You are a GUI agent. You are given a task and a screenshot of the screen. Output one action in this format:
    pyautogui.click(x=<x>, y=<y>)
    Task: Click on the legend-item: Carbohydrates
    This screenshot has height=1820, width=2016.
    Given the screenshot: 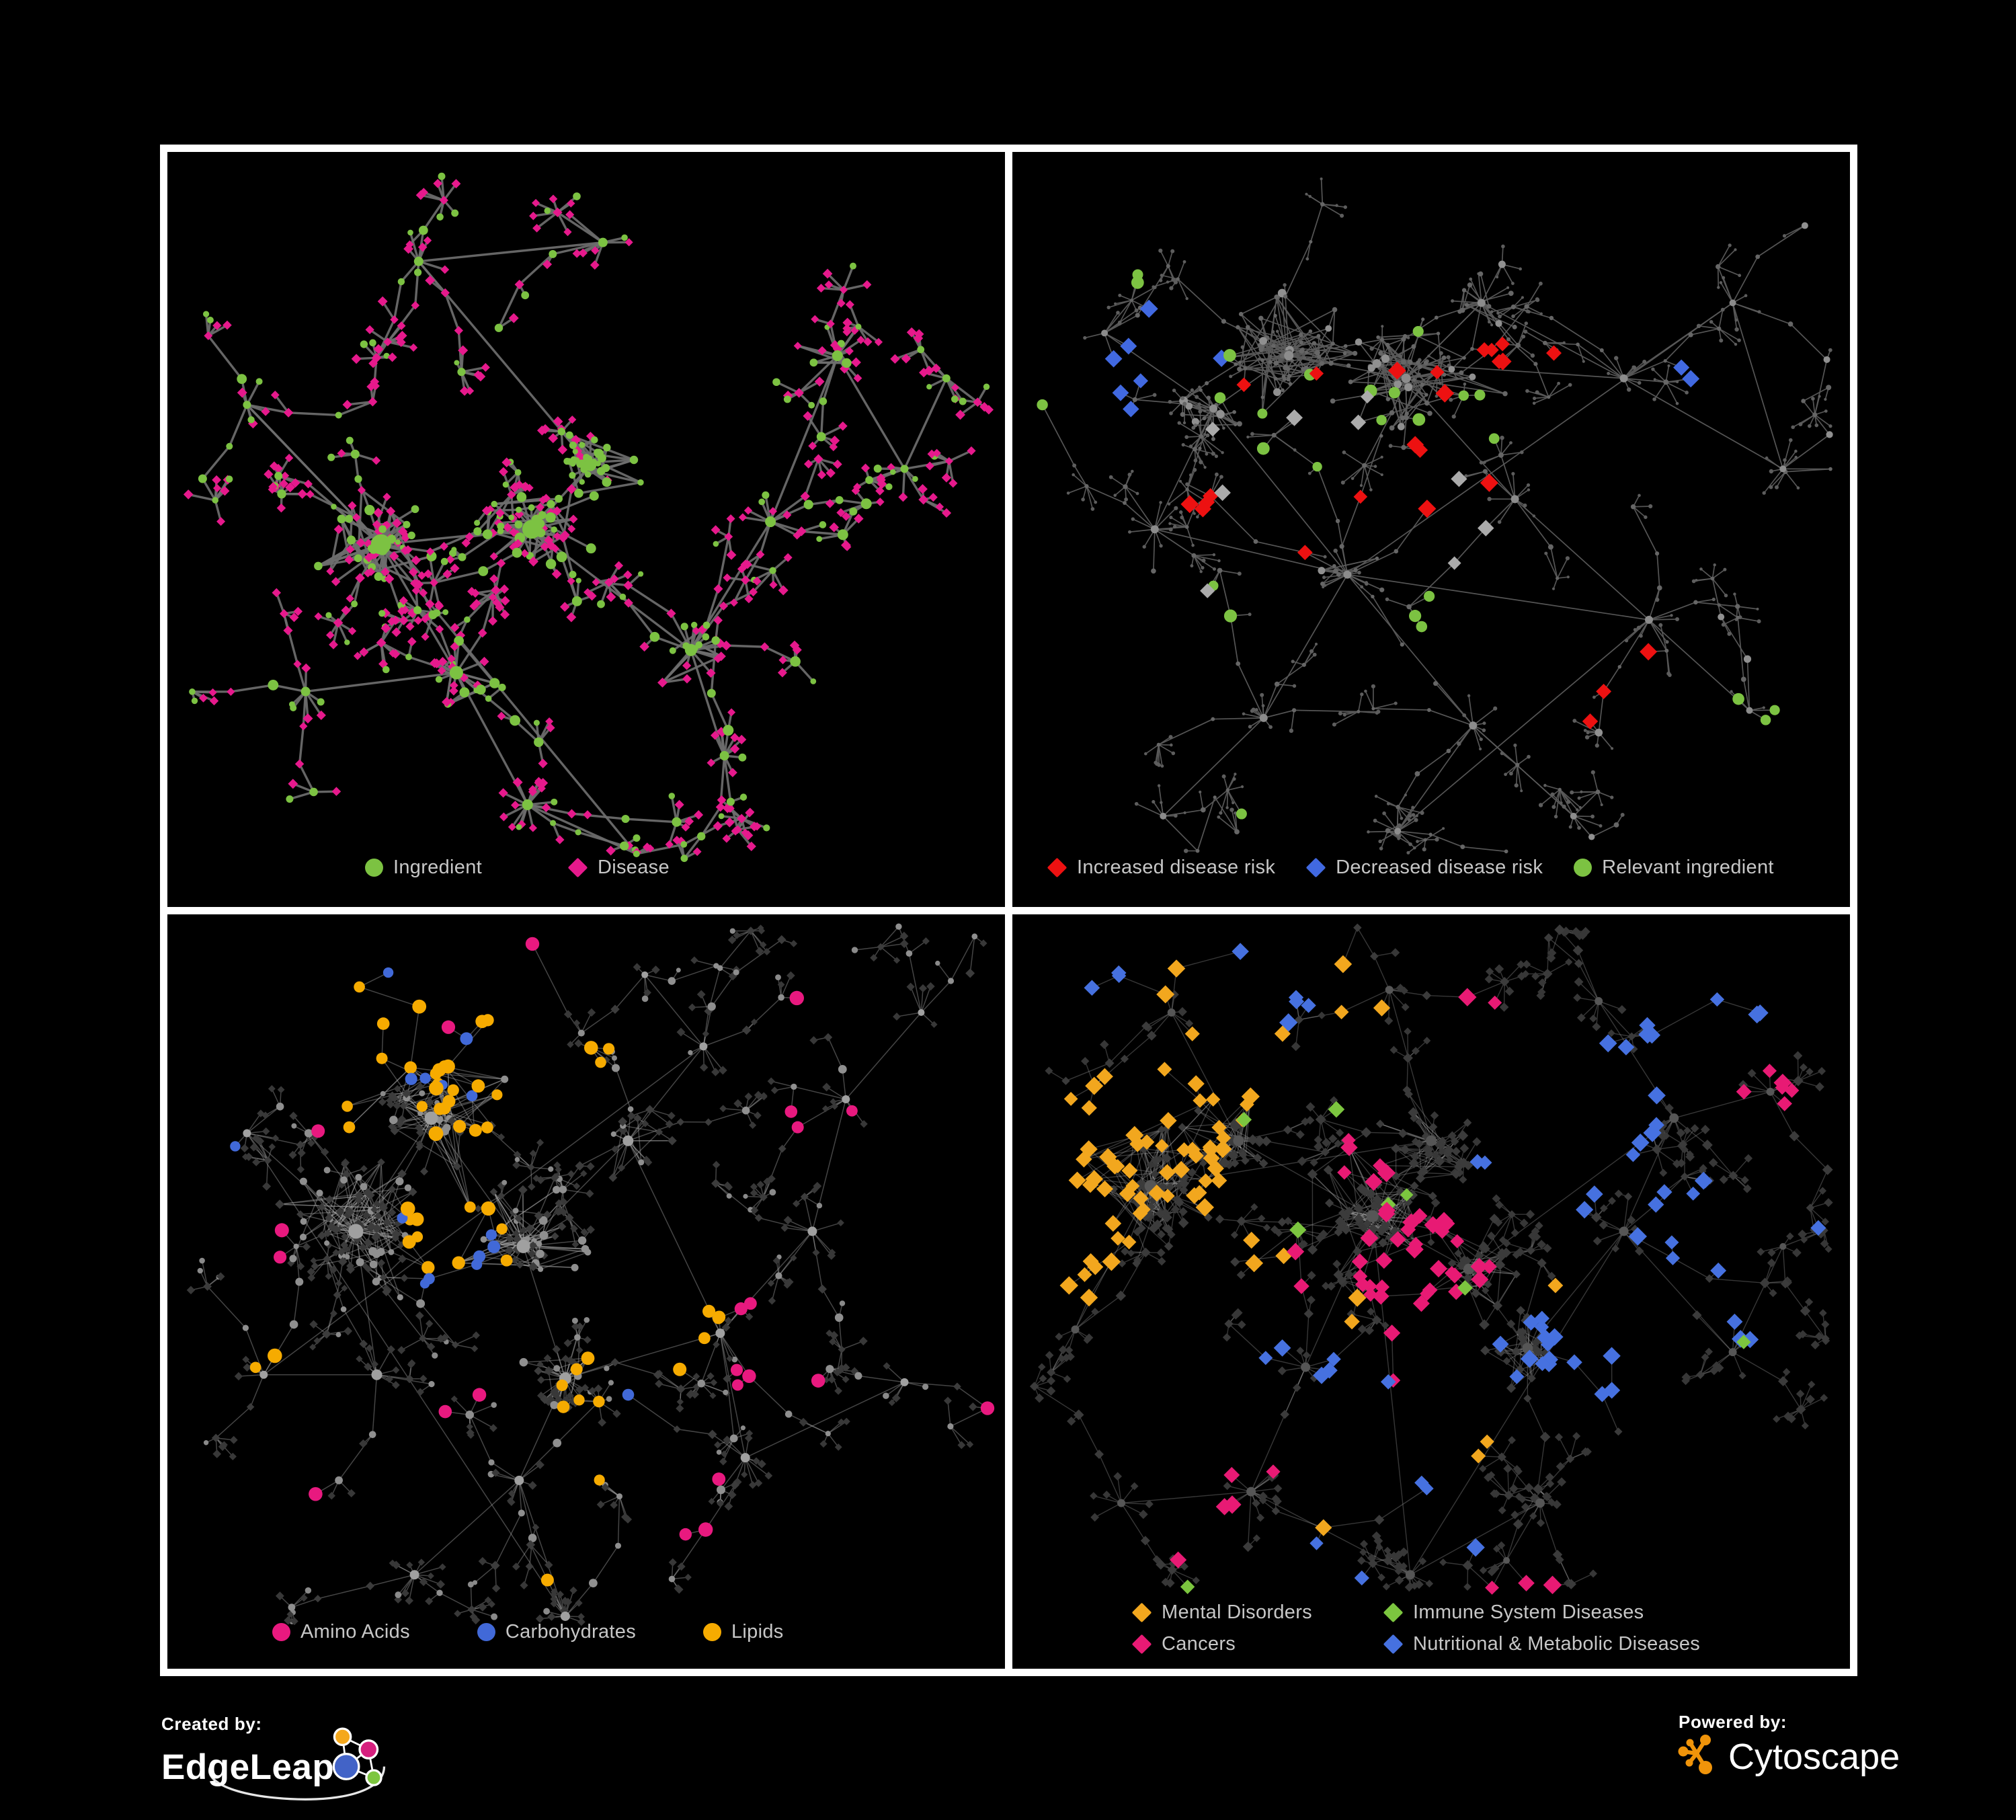 What is the action you would take?
    pyautogui.click(x=556, y=1632)
    